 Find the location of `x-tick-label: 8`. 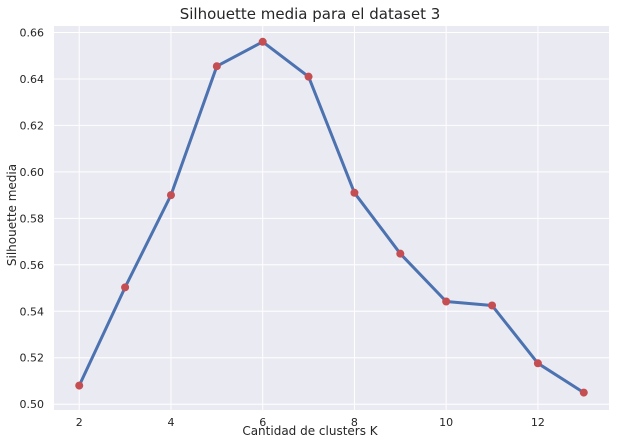

x-tick-label: 8 is located at coordinates (354, 422).